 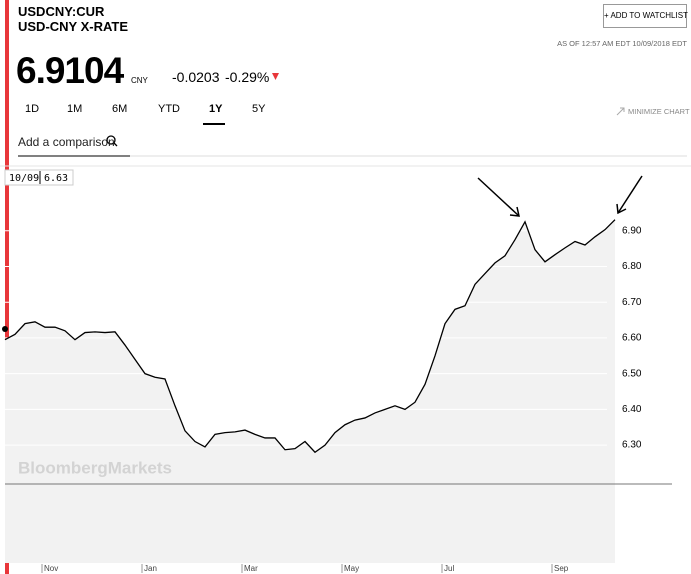 I want to click on y-tick-label: 6.40, so click(x=632, y=409).